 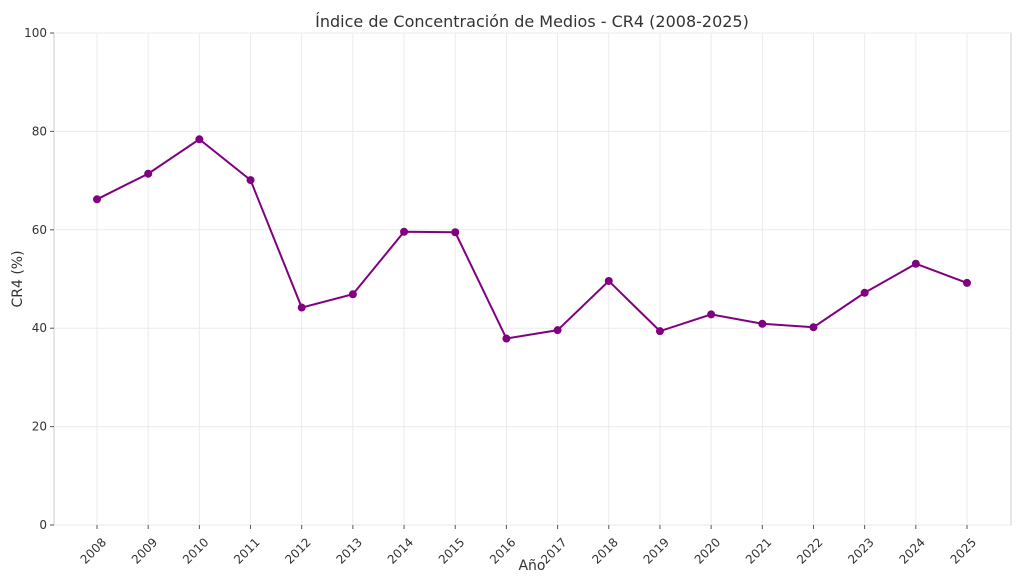 What do you see at coordinates (604, 550) in the screenshot?
I see `x-tick-label: 2018` at bounding box center [604, 550].